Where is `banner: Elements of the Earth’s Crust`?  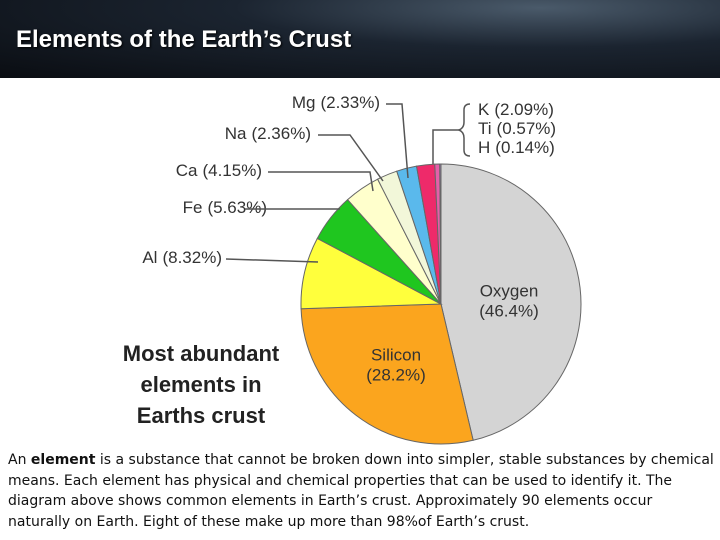 banner: Elements of the Earth’s Crust is located at coordinates (360, 39).